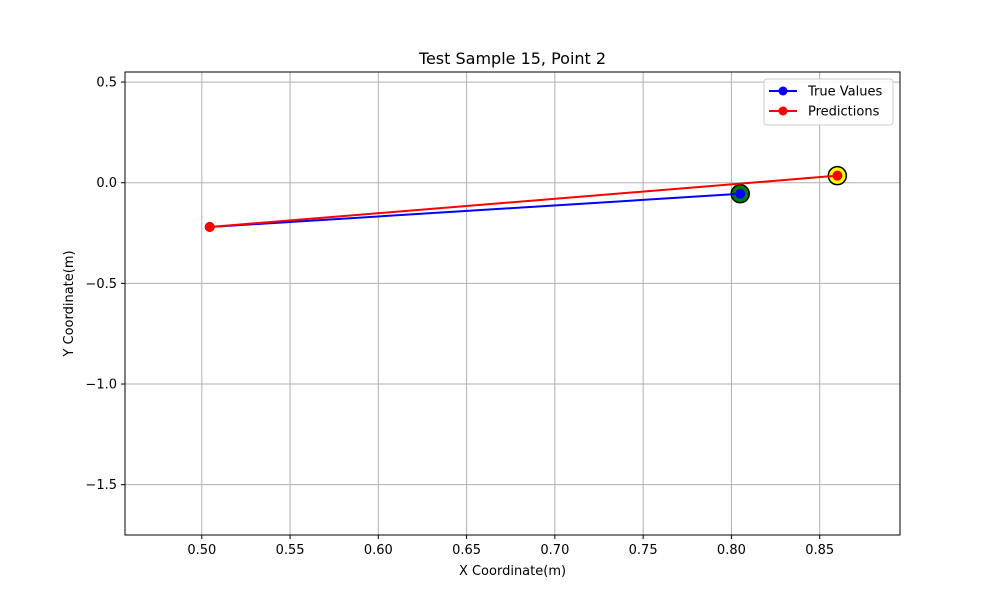  What do you see at coordinates (106, 83) in the screenshot?
I see `y-tick-label: 0.5` at bounding box center [106, 83].